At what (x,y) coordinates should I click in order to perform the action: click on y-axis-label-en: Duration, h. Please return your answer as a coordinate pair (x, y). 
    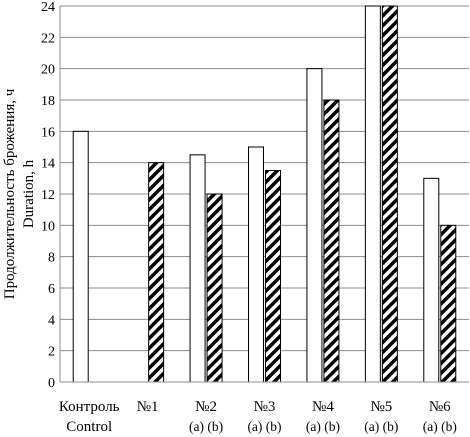
    Looking at the image, I should click on (29, 193).